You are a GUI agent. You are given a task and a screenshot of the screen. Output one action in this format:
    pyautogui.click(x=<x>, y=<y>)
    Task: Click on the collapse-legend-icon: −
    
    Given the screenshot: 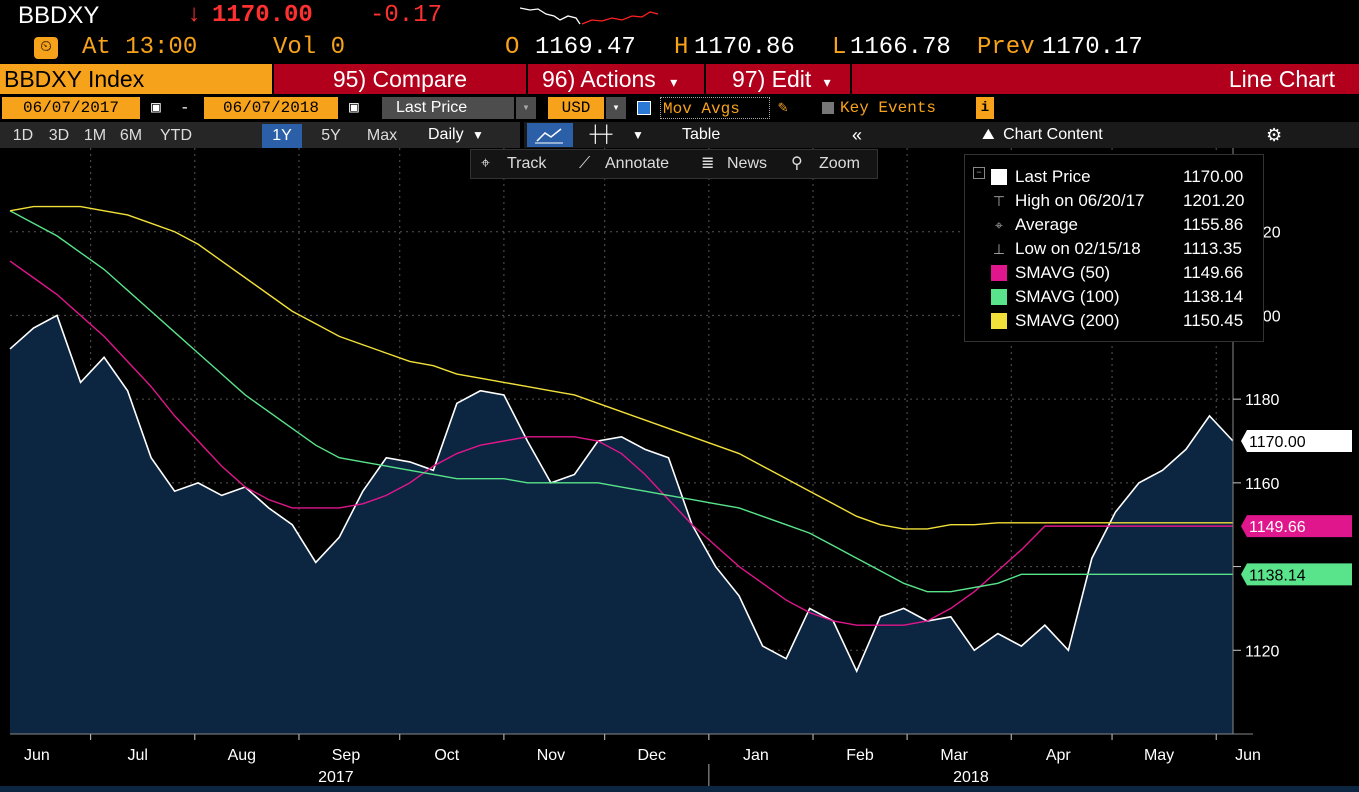 What is the action you would take?
    pyautogui.click(x=979, y=173)
    